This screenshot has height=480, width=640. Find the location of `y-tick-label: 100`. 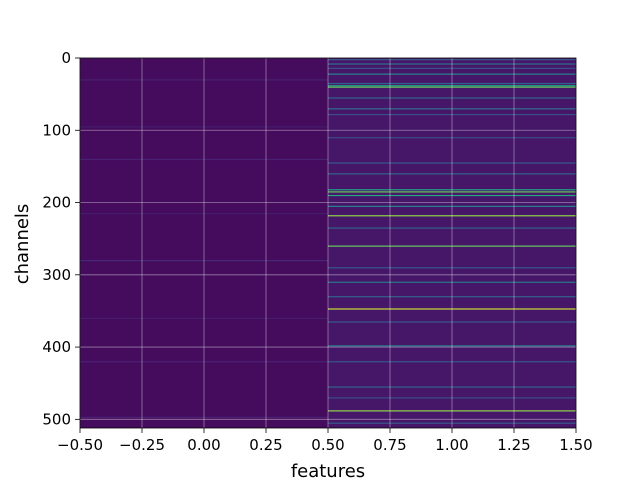

y-tick-label: 100 is located at coordinates (56, 130).